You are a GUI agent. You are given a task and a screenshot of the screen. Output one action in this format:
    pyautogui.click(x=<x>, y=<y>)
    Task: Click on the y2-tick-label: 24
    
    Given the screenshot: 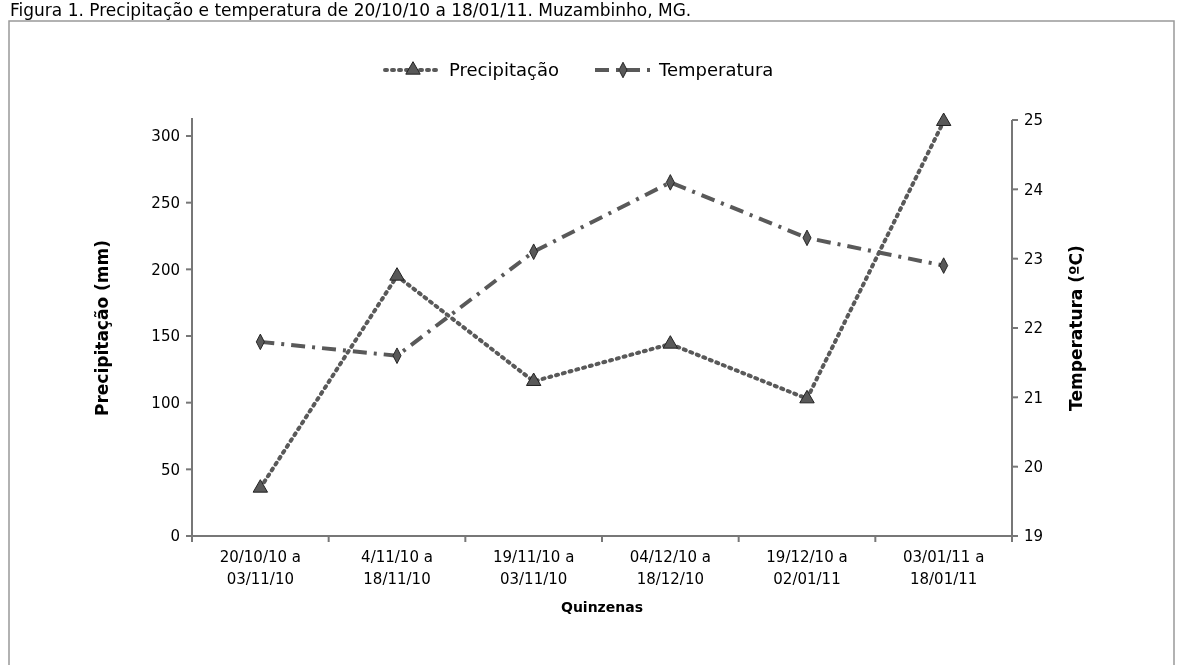 What is the action you would take?
    pyautogui.click(x=1034, y=189)
    